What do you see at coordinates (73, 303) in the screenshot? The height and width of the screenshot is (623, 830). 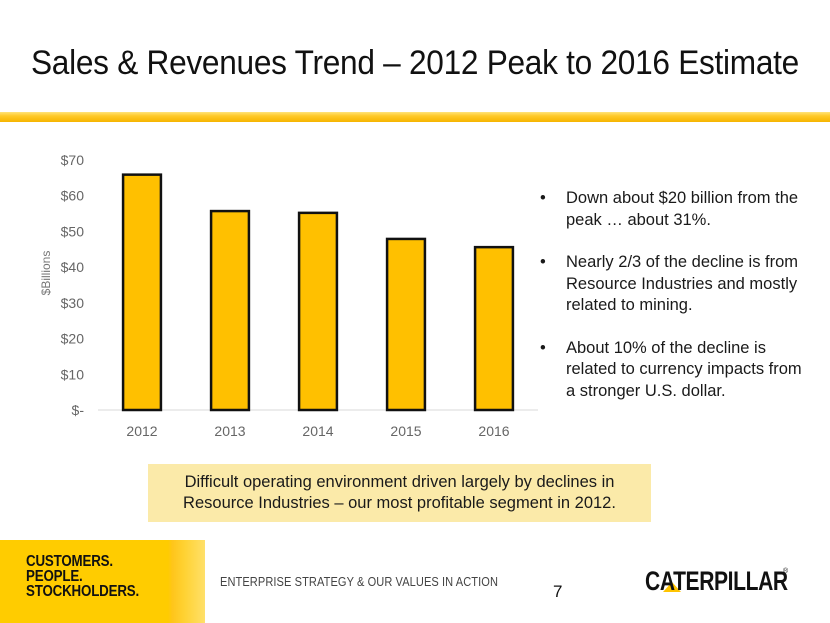 I see `y-tick-label: $30` at bounding box center [73, 303].